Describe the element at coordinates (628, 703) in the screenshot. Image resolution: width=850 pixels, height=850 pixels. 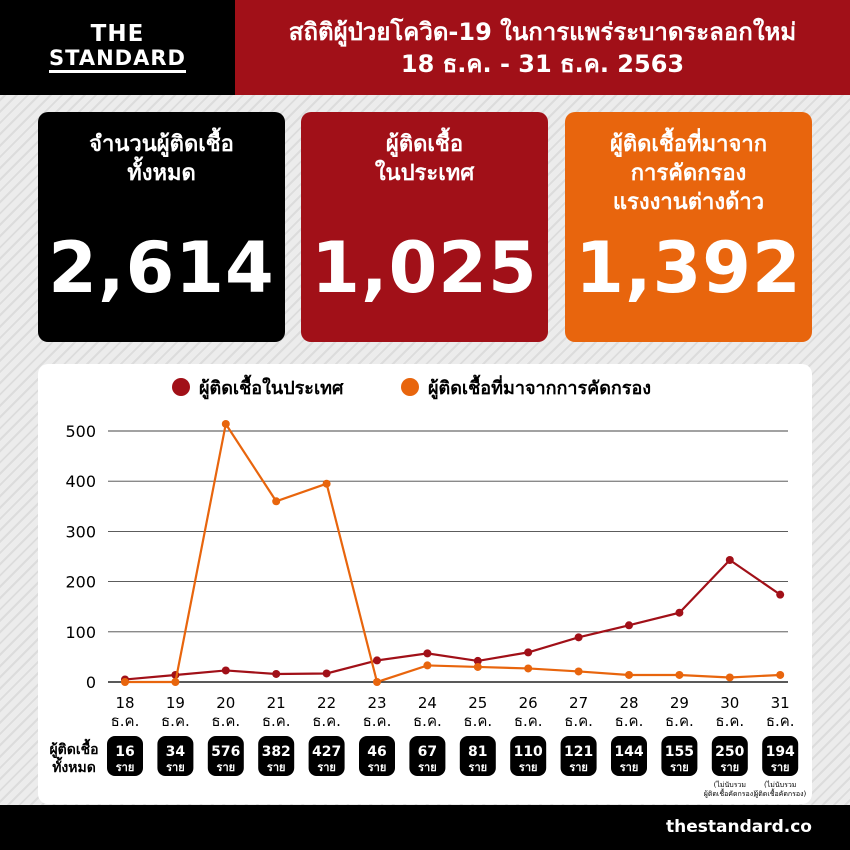
I see `x-tick-label-day: 28` at that location.